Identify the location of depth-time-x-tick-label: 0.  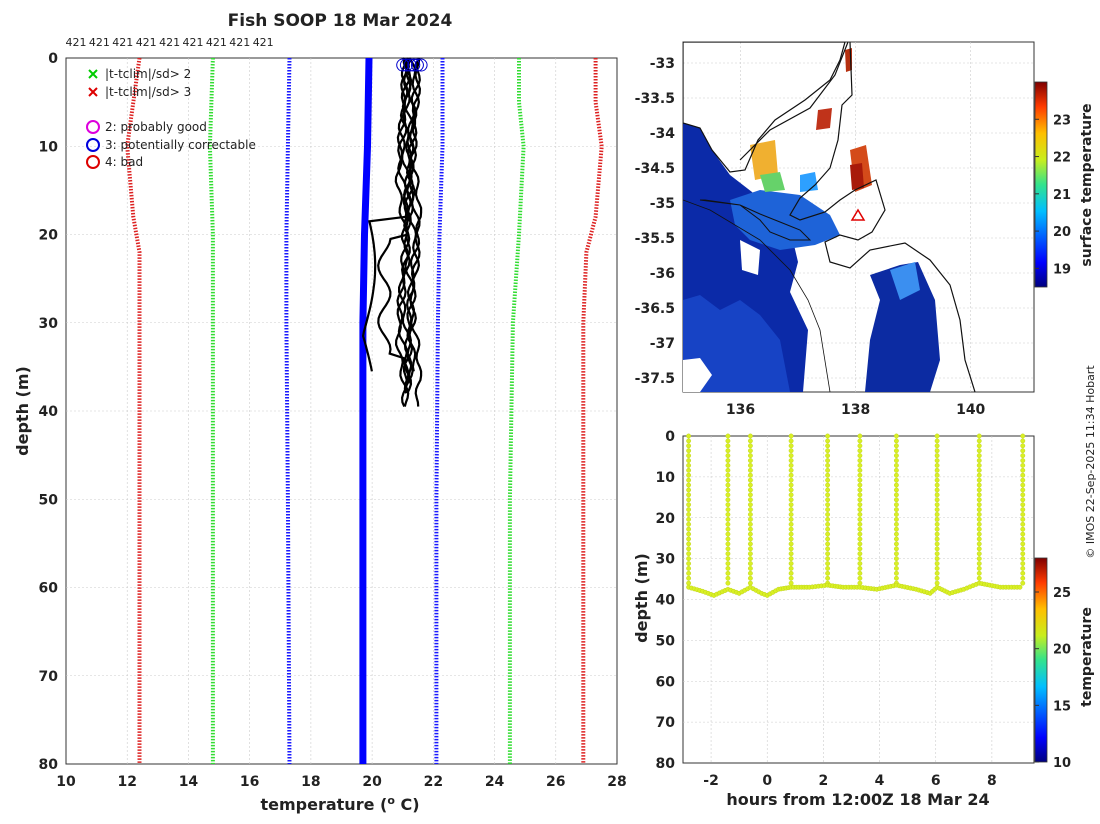
(767, 781).